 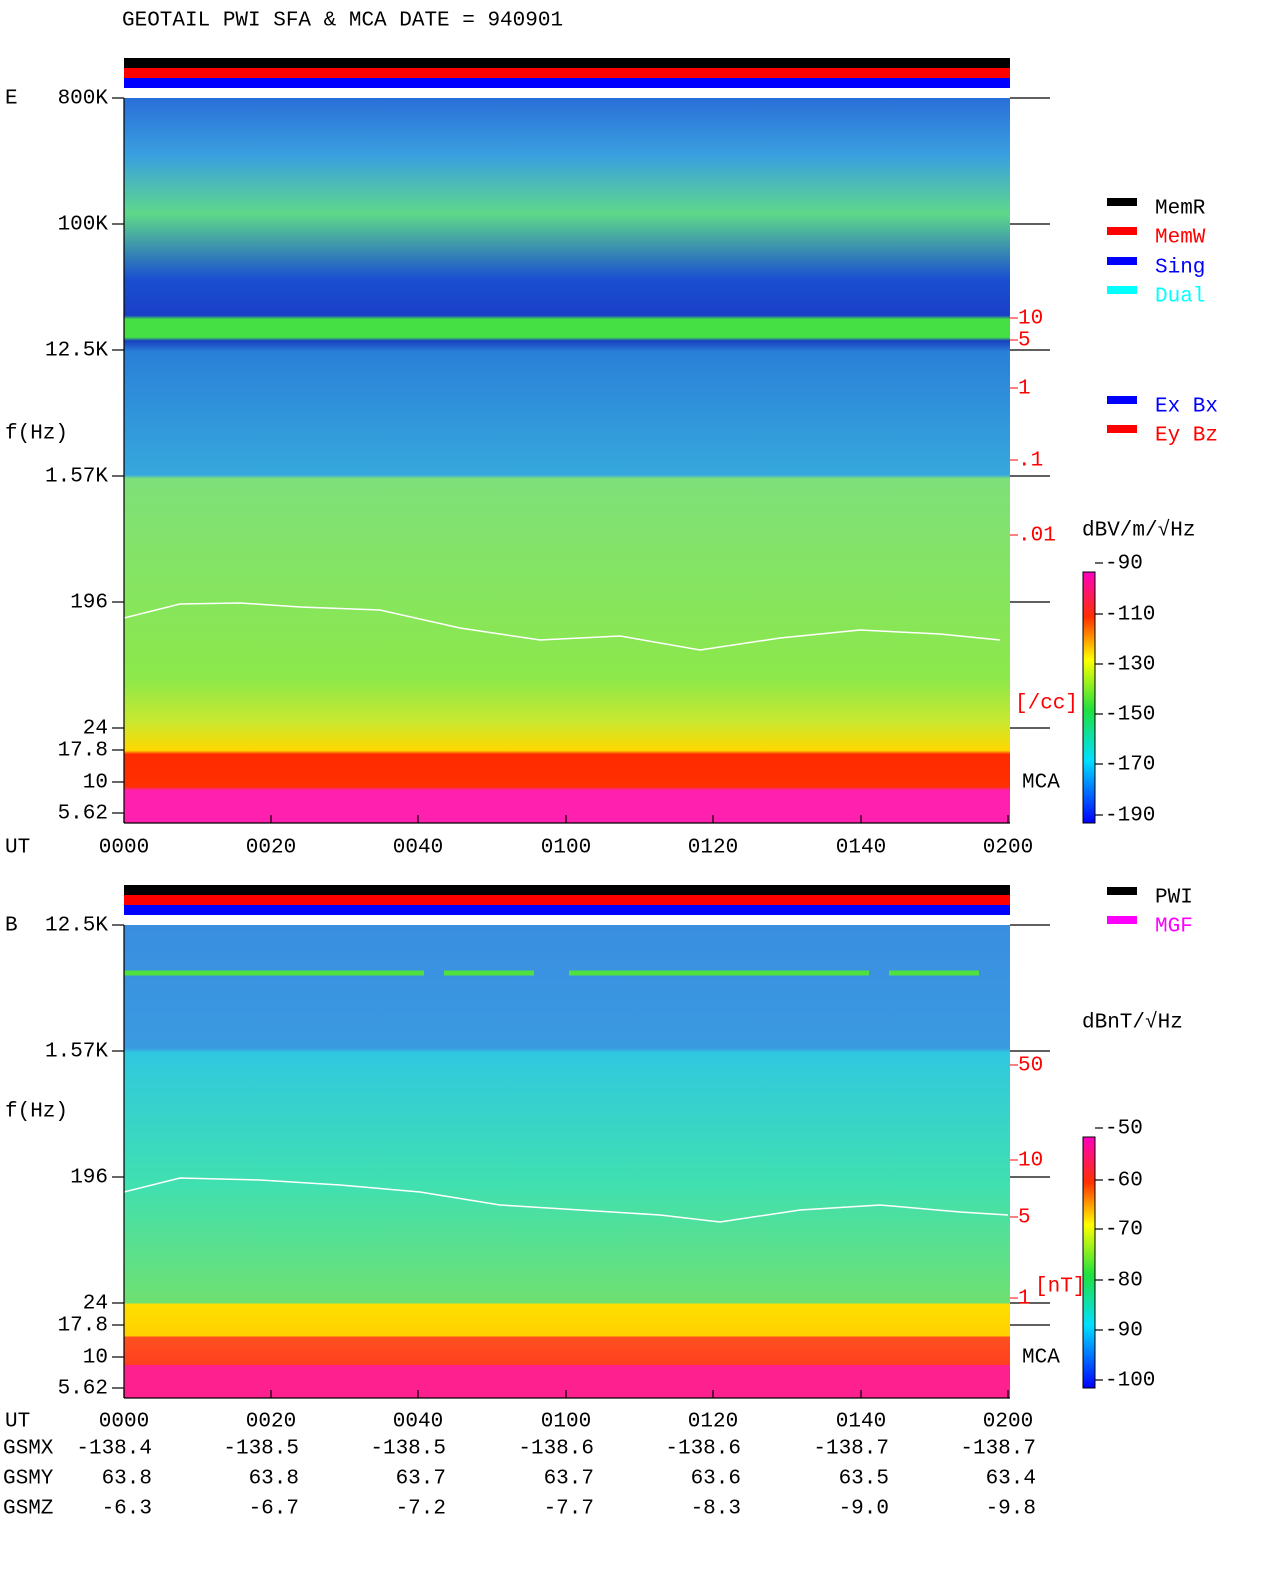 I want to click on orbit-value: -6.3, so click(x=127, y=1509).